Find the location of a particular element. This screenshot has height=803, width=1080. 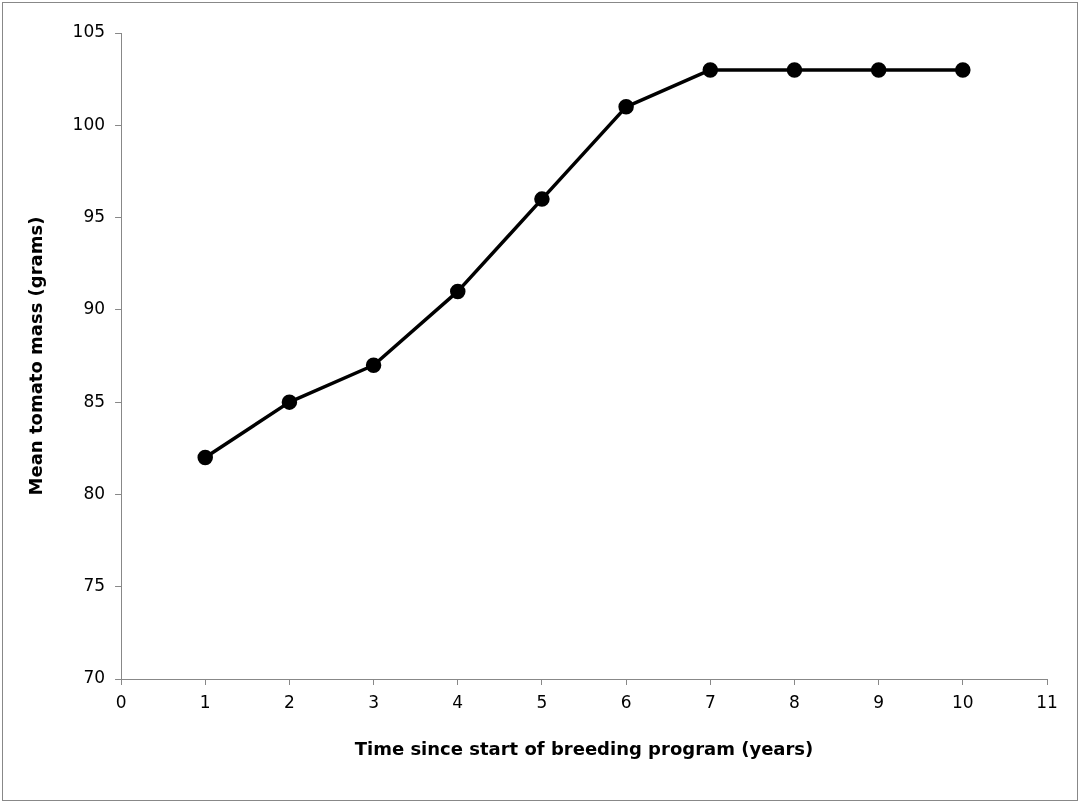

x-tick-label: 0 is located at coordinates (121, 701).